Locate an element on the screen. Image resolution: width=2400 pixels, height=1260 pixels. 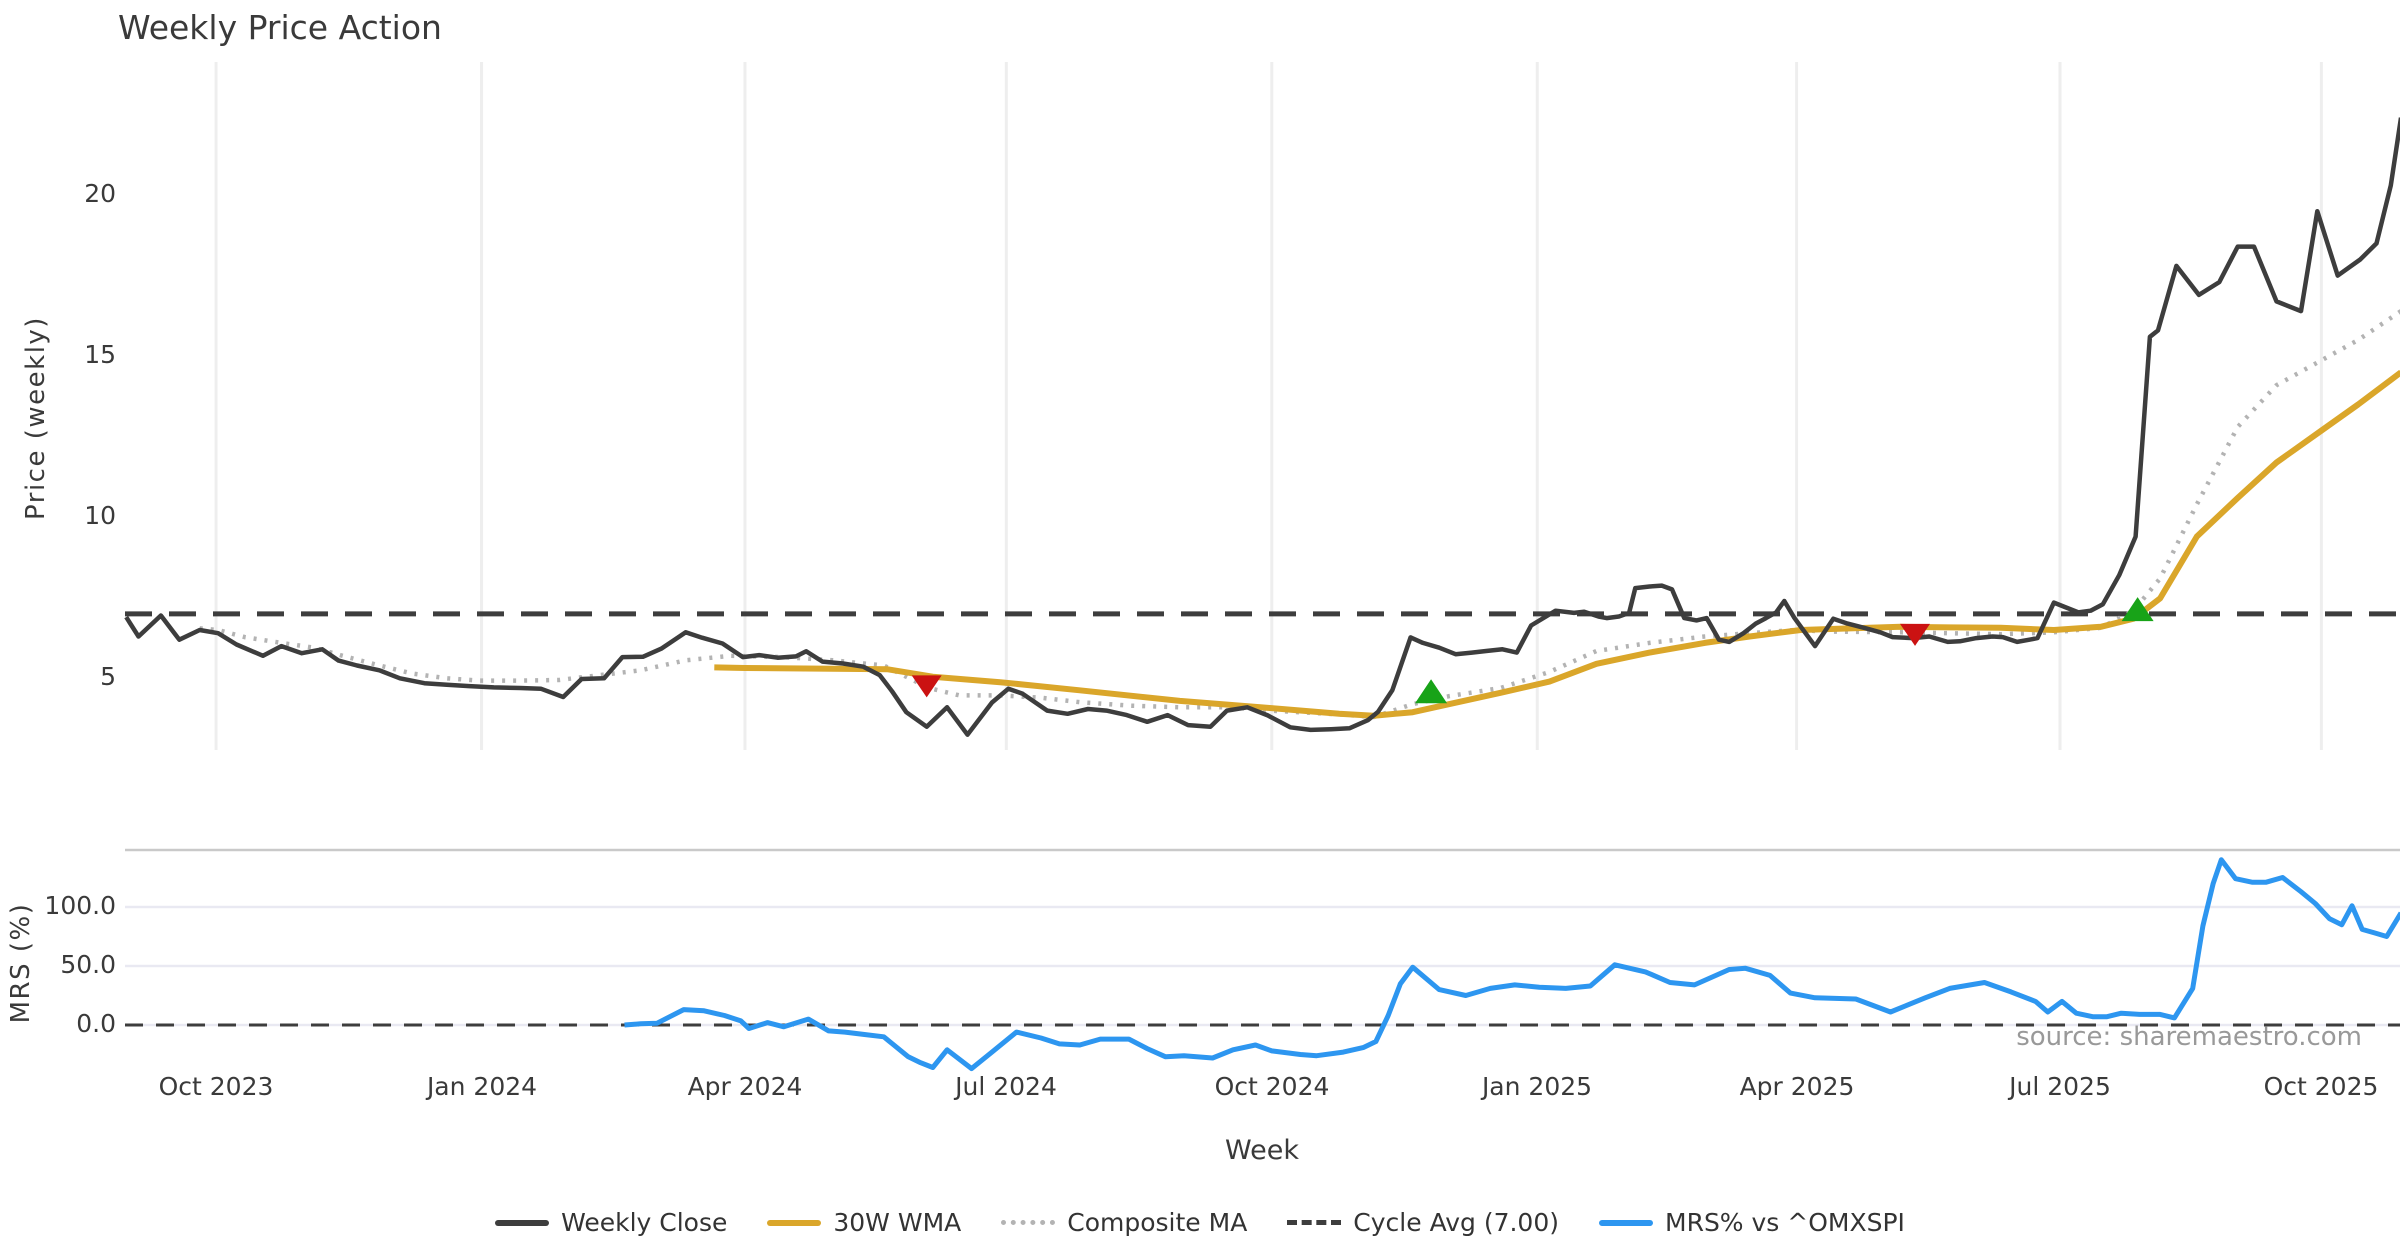
legend-item: Weekly Close is located at coordinates (611, 1222).